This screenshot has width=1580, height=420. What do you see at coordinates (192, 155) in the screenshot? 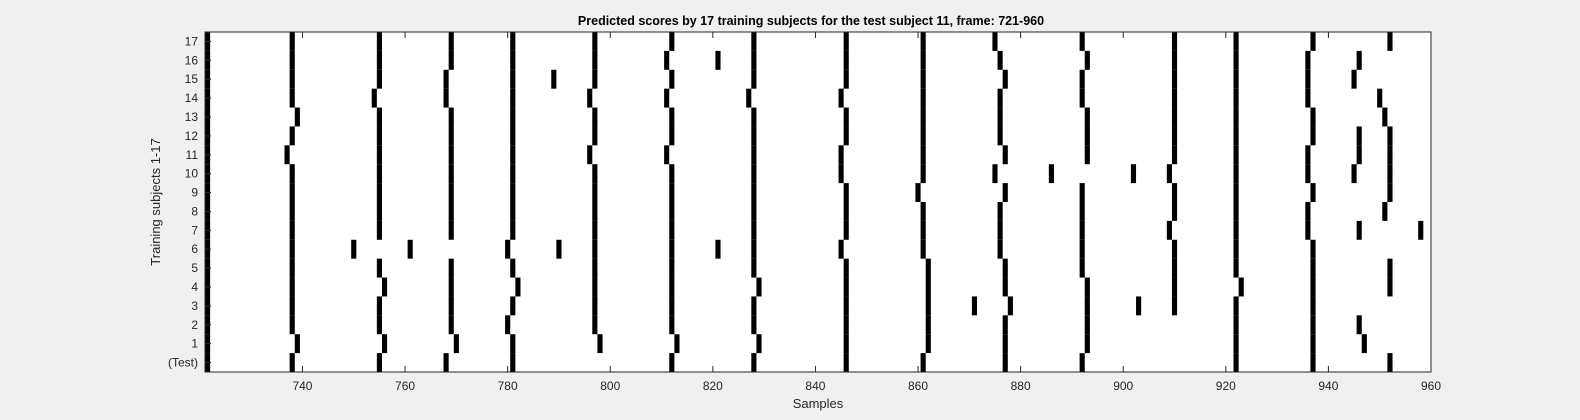
I see `y-tick-label: 11` at bounding box center [192, 155].